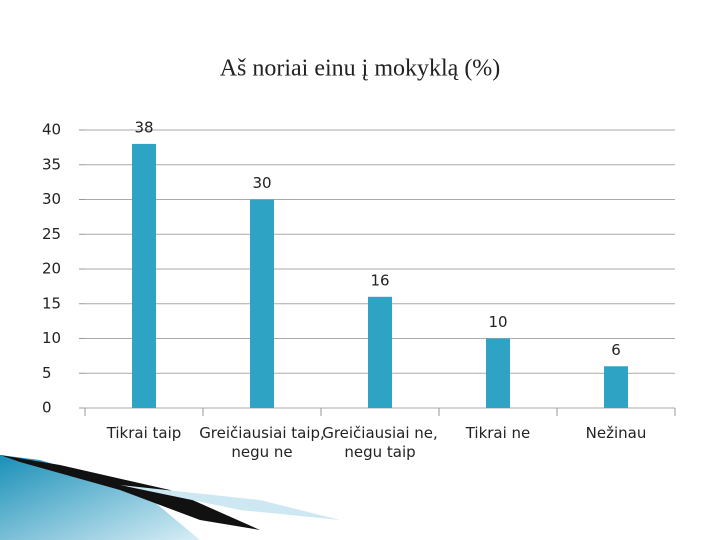  What do you see at coordinates (379, 280) in the screenshot?
I see `data-label: 16` at bounding box center [379, 280].